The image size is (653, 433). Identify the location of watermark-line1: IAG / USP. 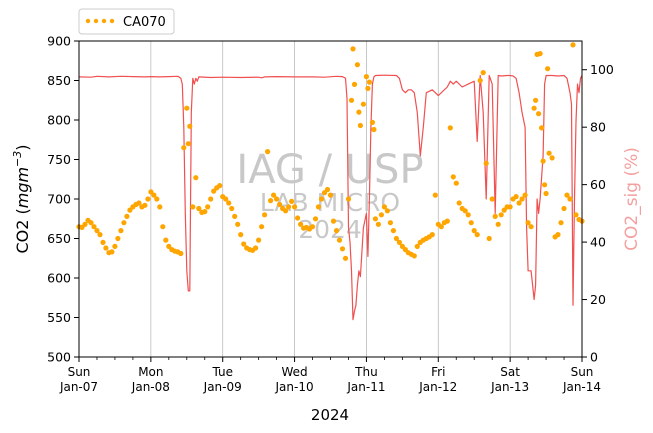
(329, 170).